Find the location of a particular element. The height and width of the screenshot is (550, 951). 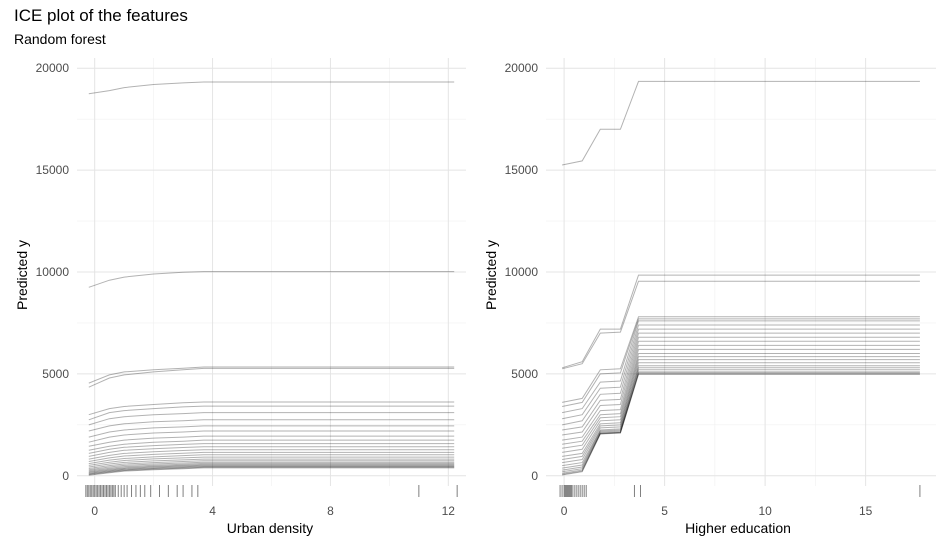

x-tick-label: 4 is located at coordinates (212, 511).